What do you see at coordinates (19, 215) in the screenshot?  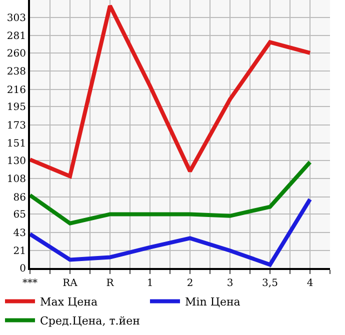 I see `y-tick-label: 65` at bounding box center [19, 215].